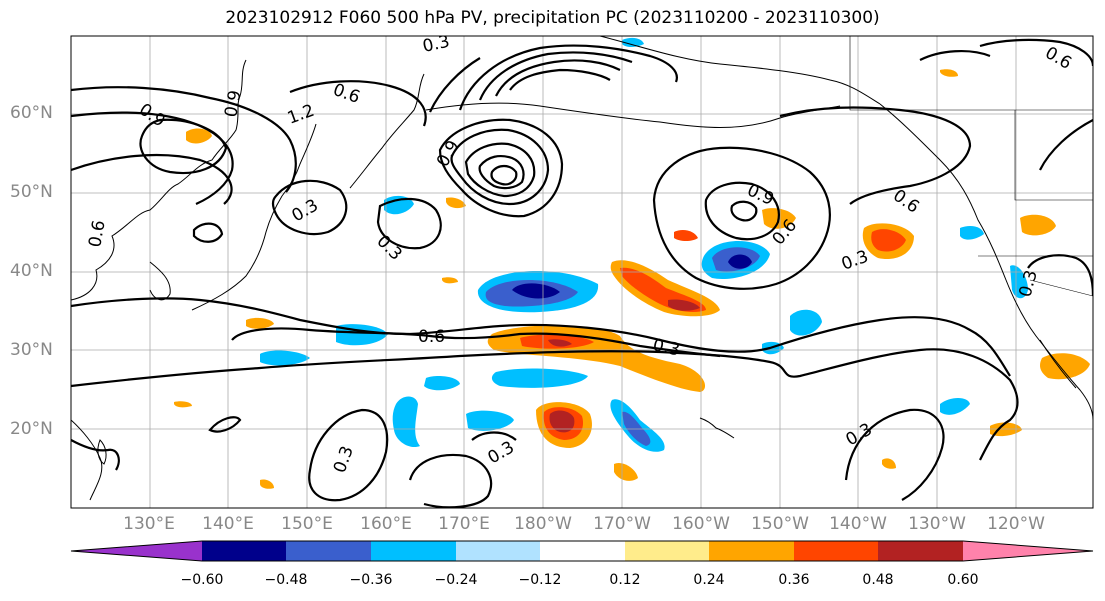 The height and width of the screenshot is (601, 1105). I want to click on hawaii-islands, so click(717, 428).